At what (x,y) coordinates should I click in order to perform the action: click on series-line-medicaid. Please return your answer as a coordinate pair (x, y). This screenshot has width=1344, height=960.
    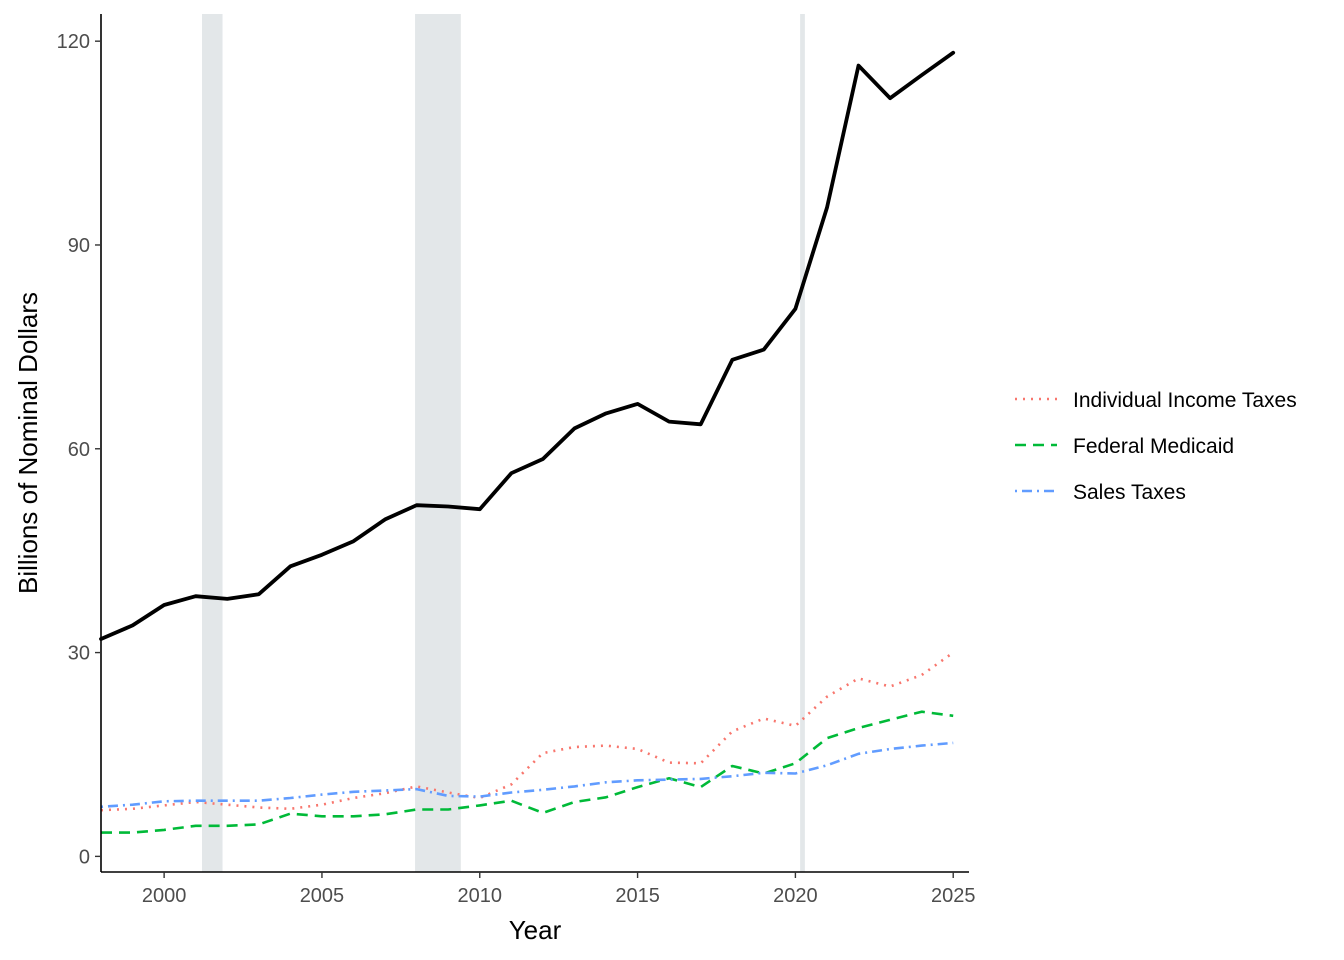
    Looking at the image, I should click on (527, 772).